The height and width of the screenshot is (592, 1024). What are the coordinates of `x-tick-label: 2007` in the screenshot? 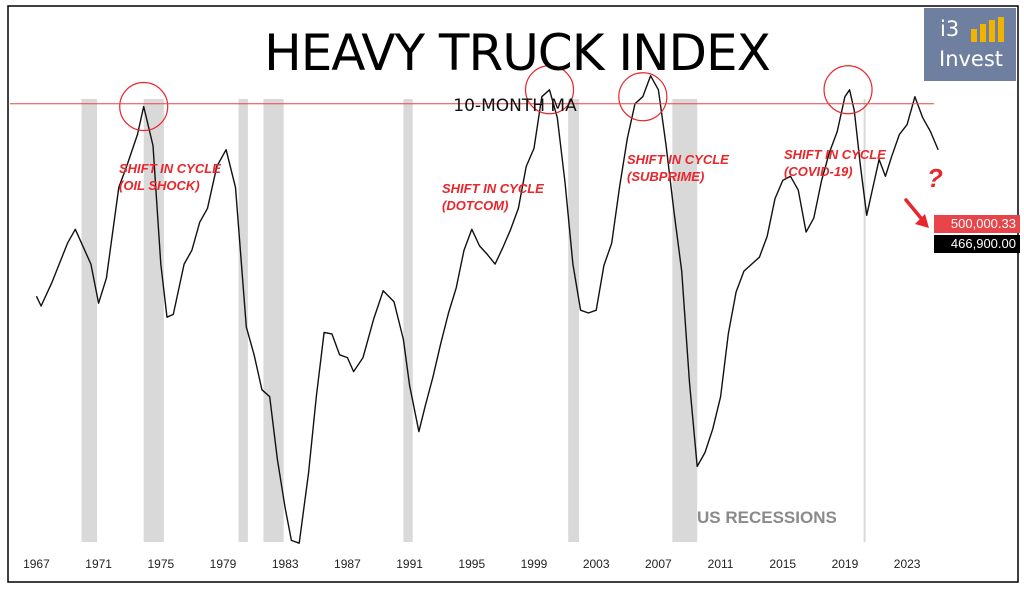 It's located at (658, 564).